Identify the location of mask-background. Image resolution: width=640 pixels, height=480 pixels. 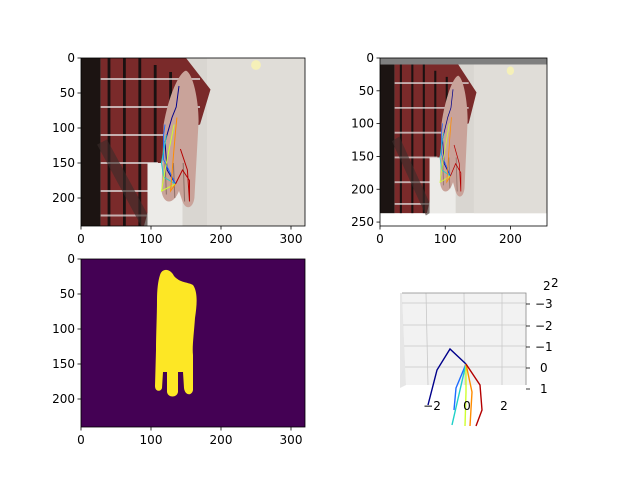
(193, 343).